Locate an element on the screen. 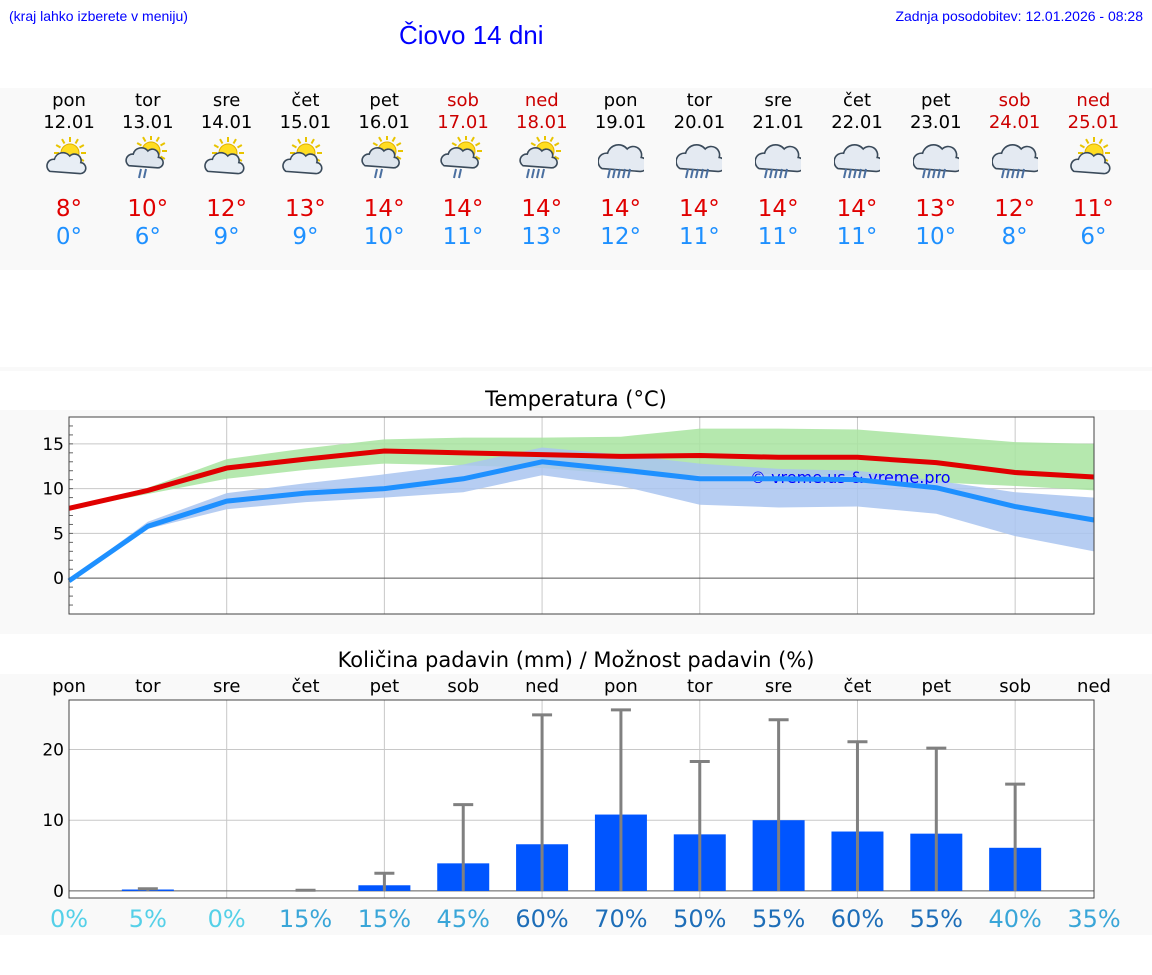 Image resolution: width=1152 pixels, height=975 pixels. day-date: 19.01 is located at coordinates (620, 122).